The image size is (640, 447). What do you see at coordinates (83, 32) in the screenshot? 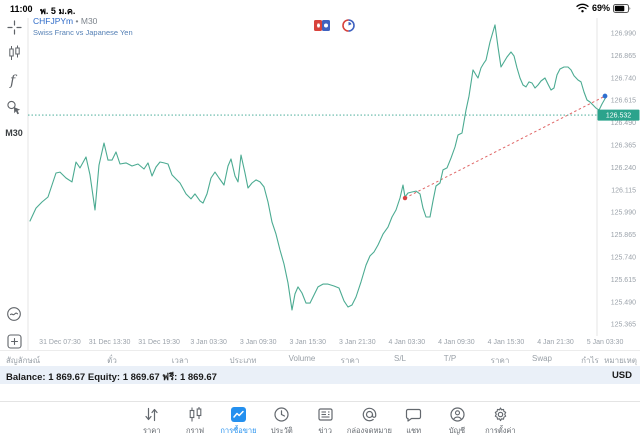
I see `symbol-description: Swiss Franc vs Japanese Yen` at bounding box center [83, 32].